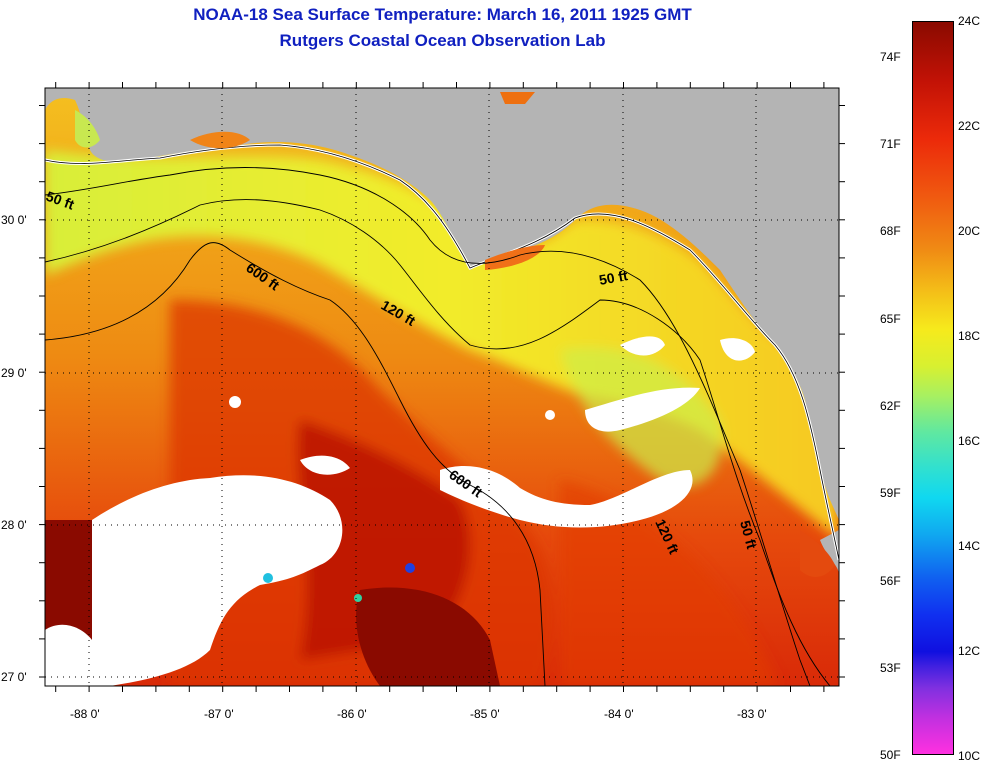  What do you see at coordinates (890, 493) in the screenshot?
I see `cb-label-59f: 59F` at bounding box center [890, 493].